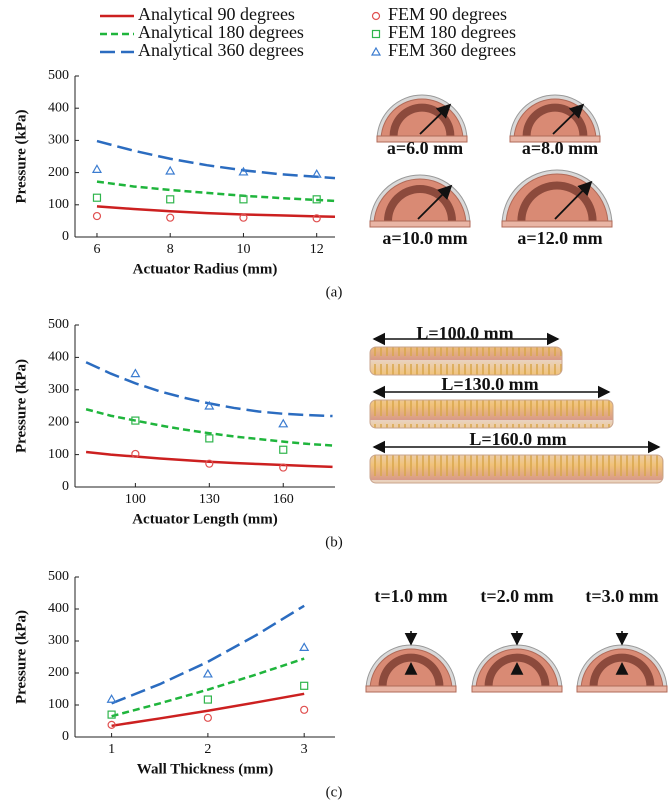  I want to click on x-tick-label: 10, so click(243, 249).